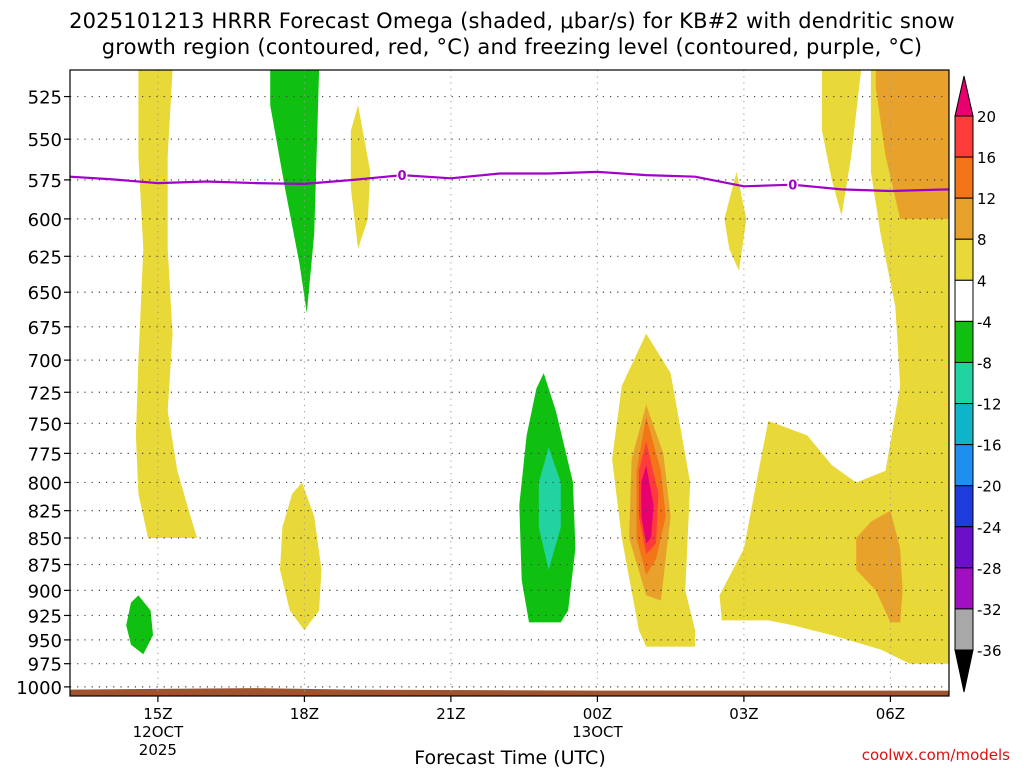 Image resolution: width=1024 pixels, height=768 pixels. I want to click on x-tick-date-label: 2025, so click(158, 750).